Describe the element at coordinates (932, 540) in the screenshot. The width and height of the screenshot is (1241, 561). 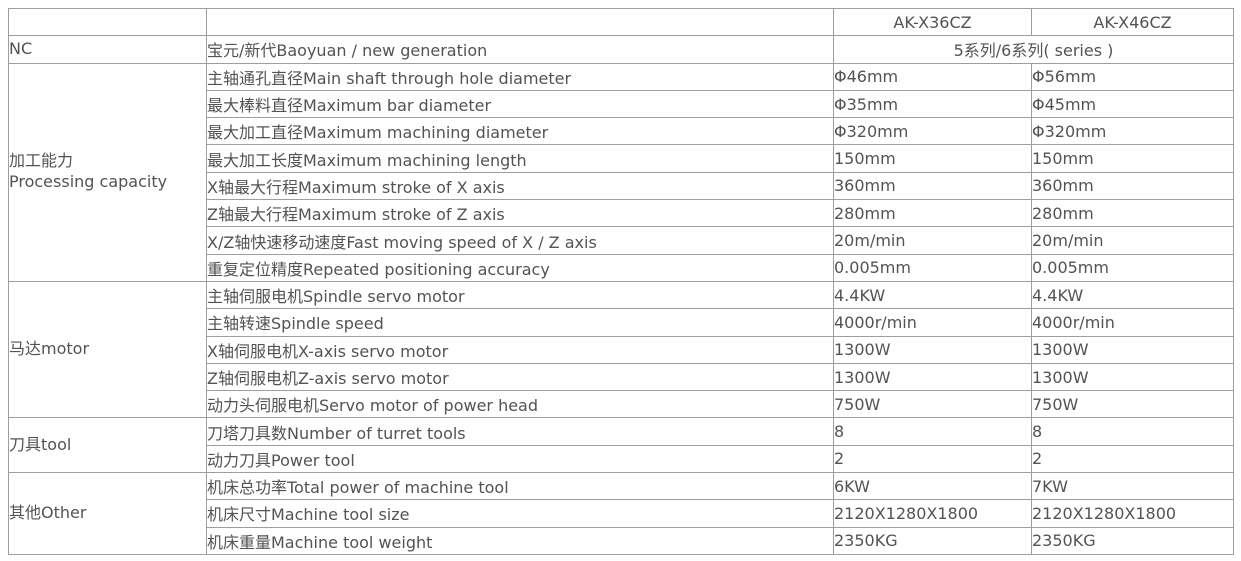
I see `value-cell-model-1: 2350KG` at that location.